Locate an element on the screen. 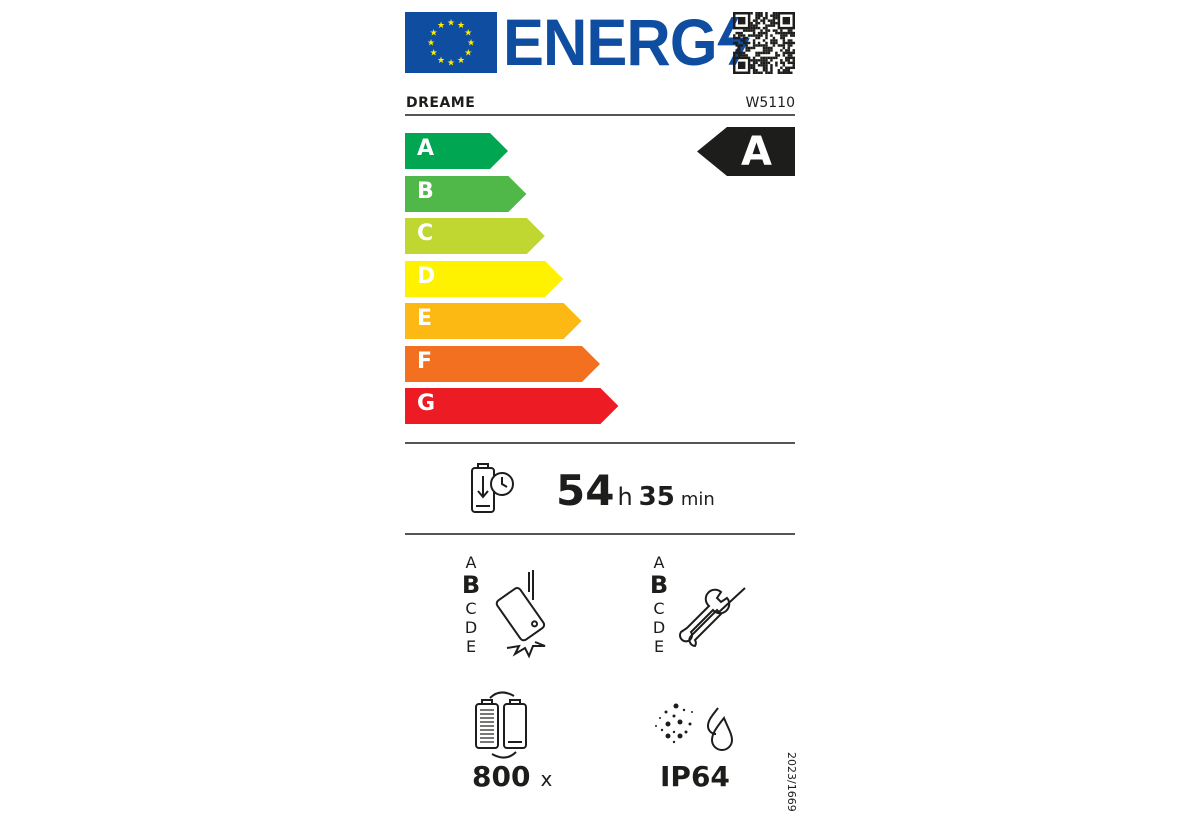  minutes: 35 is located at coordinates (656, 497).